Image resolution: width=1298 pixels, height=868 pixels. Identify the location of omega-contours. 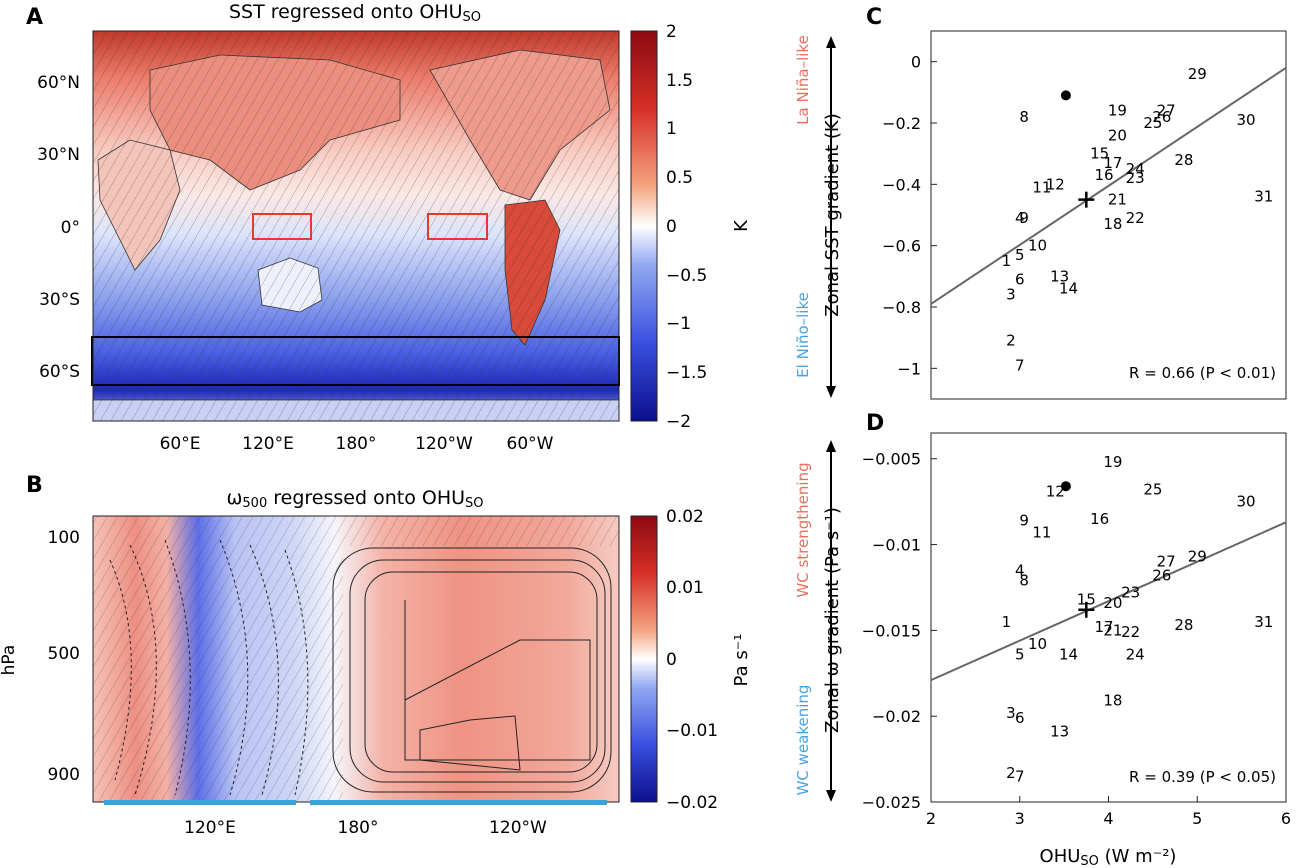
(360, 667).